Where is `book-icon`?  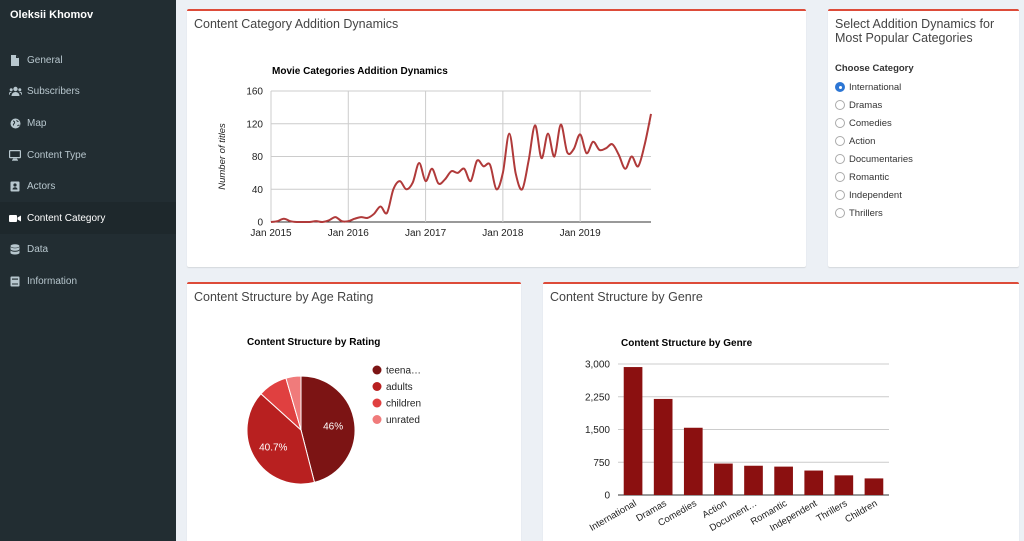 book-icon is located at coordinates (15, 281).